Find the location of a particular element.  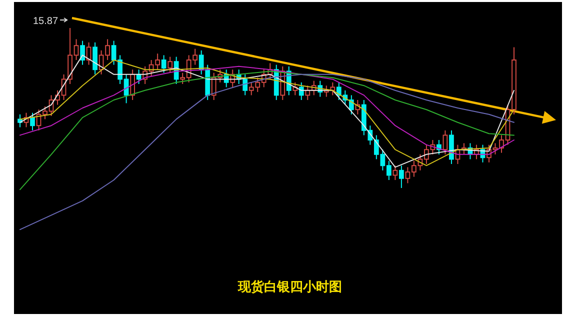

annotation: 15.87 is located at coordinates (45, 21).